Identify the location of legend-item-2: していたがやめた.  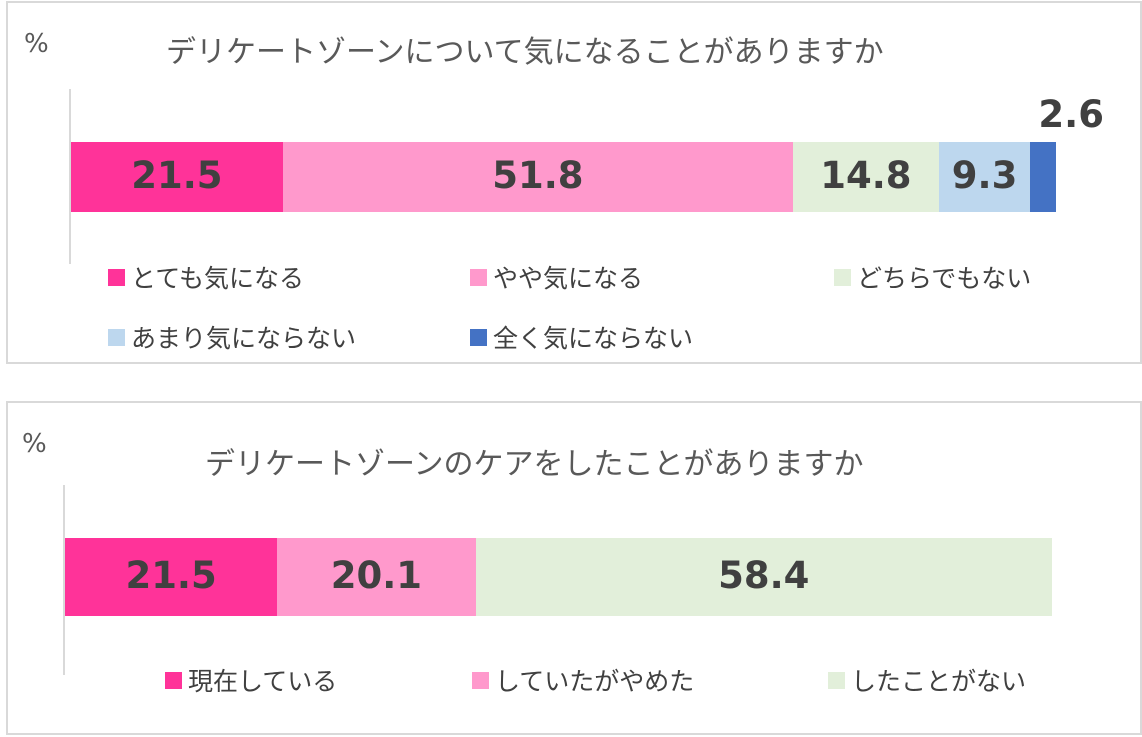
(583, 680).